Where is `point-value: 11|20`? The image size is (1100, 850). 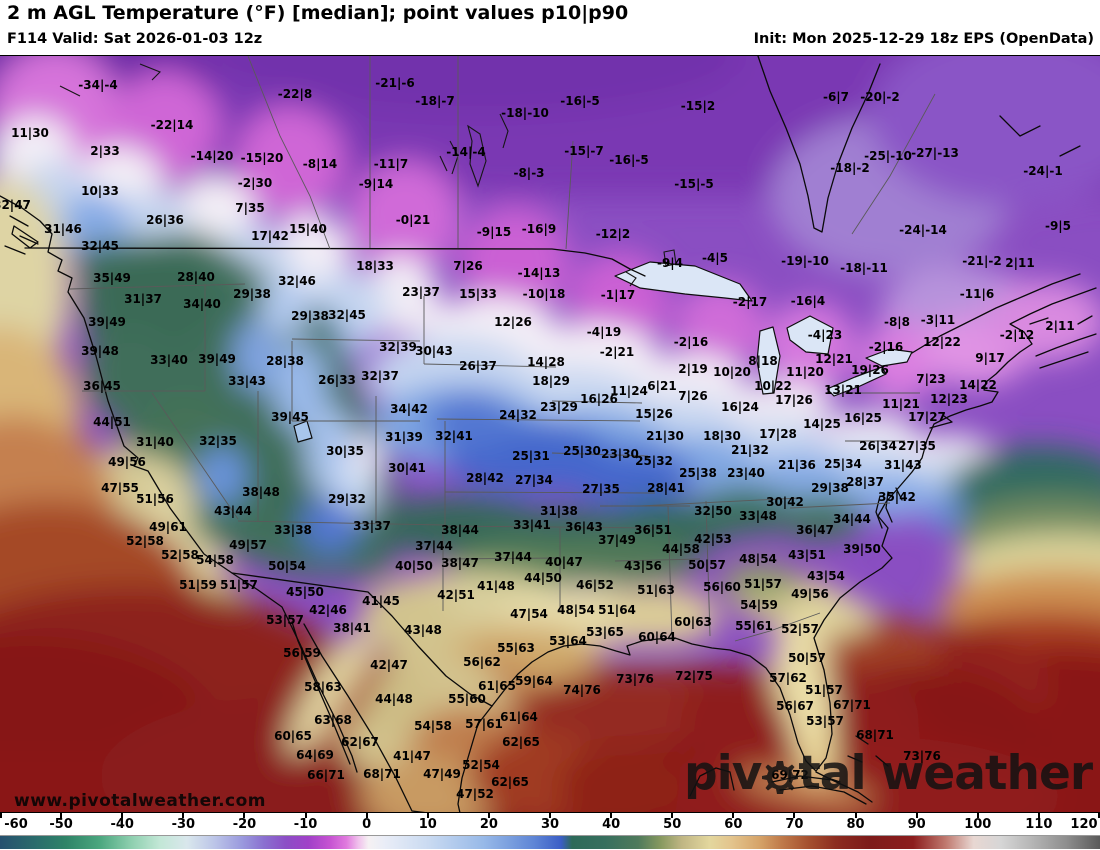
point-value: 11|20 is located at coordinates (805, 372).